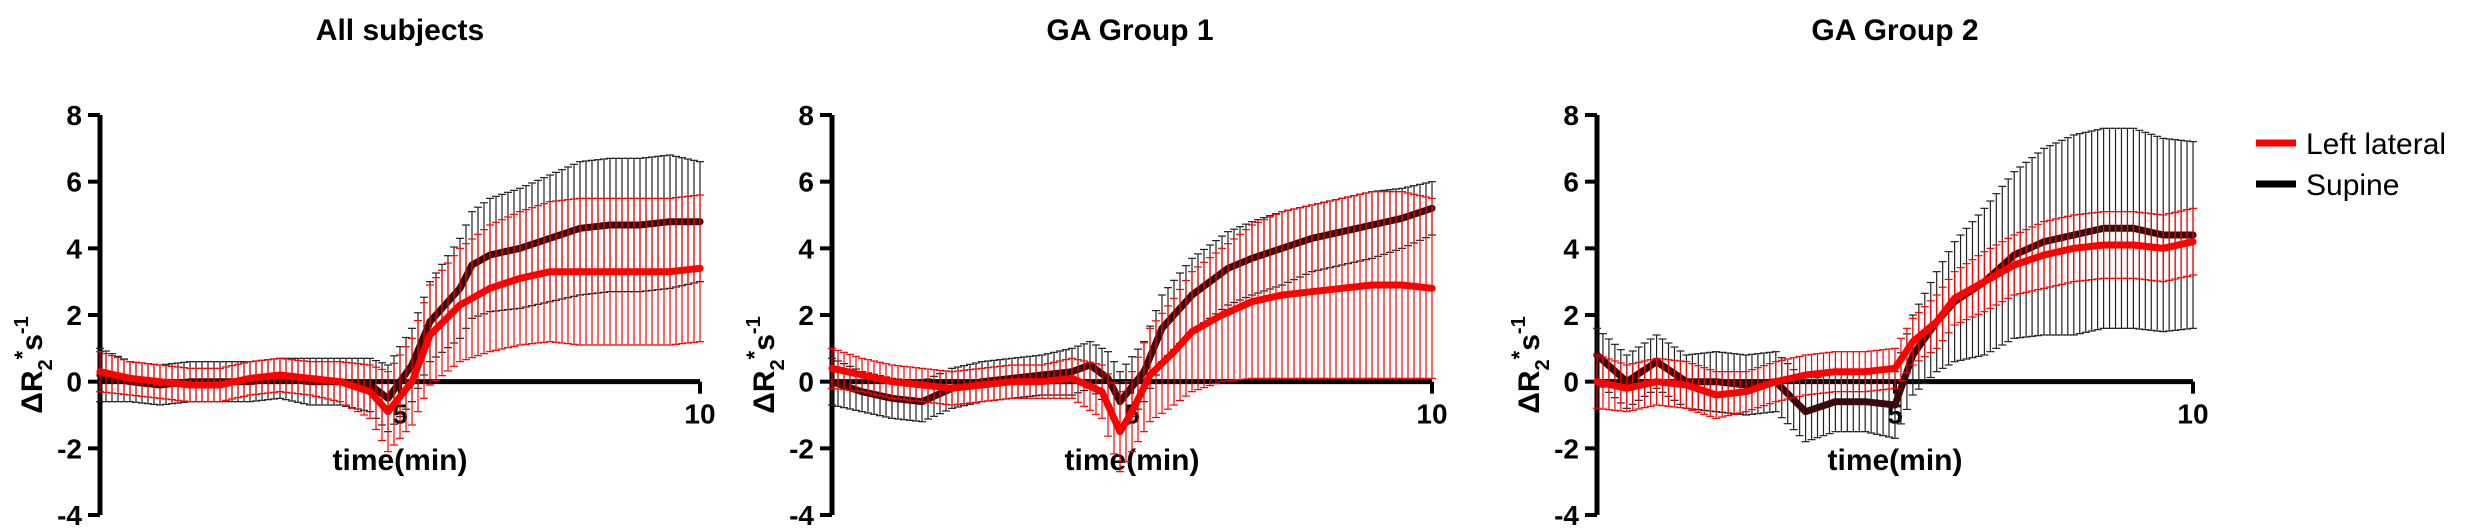  What do you see at coordinates (1566, 448) in the screenshot?
I see `y-tick-label: -2` at bounding box center [1566, 448].